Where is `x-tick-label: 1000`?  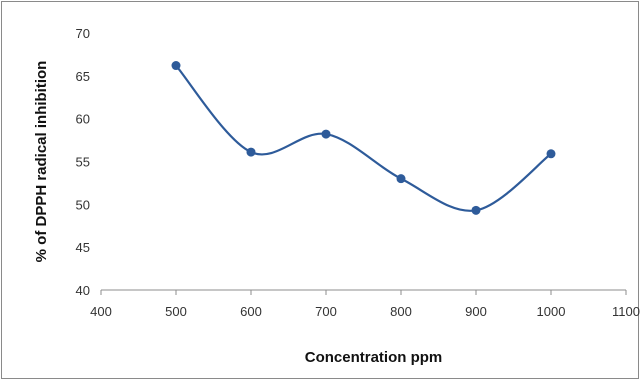
x-tick-label: 1000 is located at coordinates (551, 311).